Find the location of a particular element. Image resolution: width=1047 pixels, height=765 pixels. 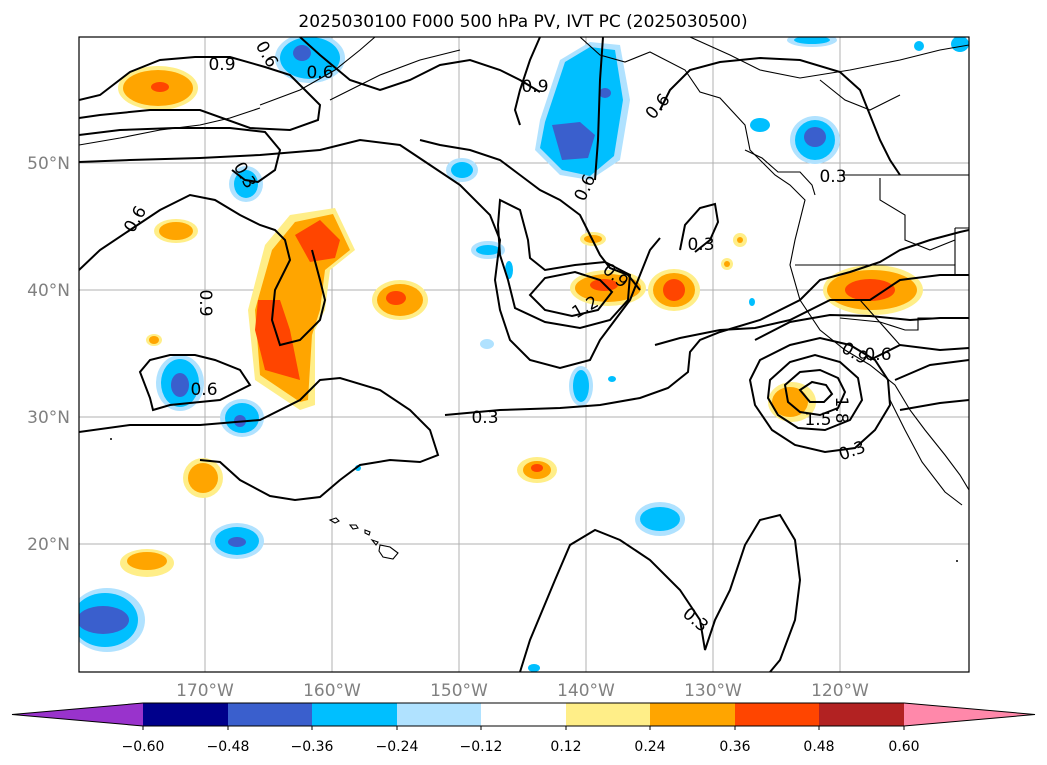

lon-label: 120°W is located at coordinates (840, 691).